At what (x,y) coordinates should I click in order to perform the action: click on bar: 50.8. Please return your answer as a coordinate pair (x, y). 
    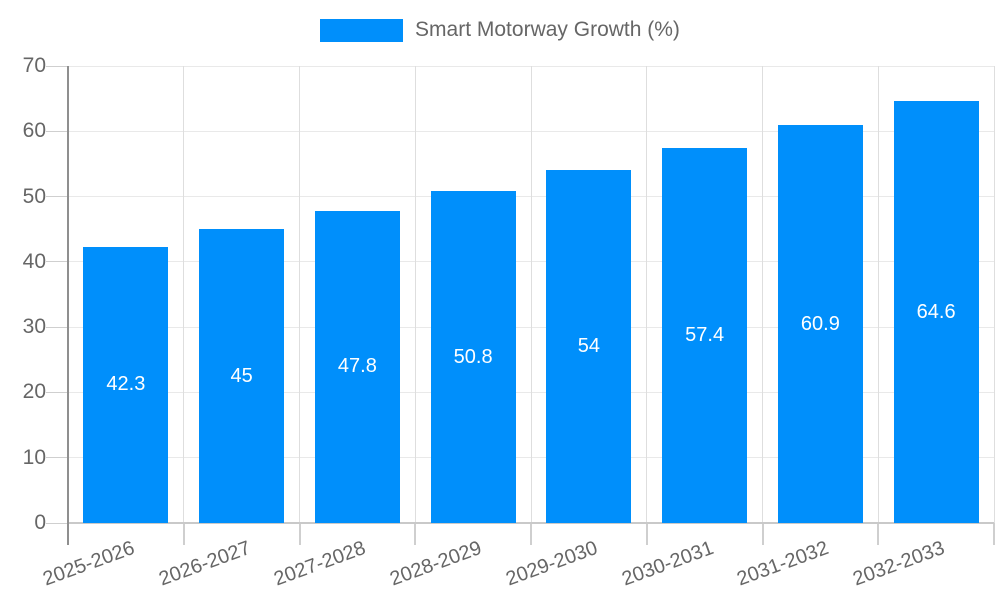
    Looking at the image, I should click on (473, 357).